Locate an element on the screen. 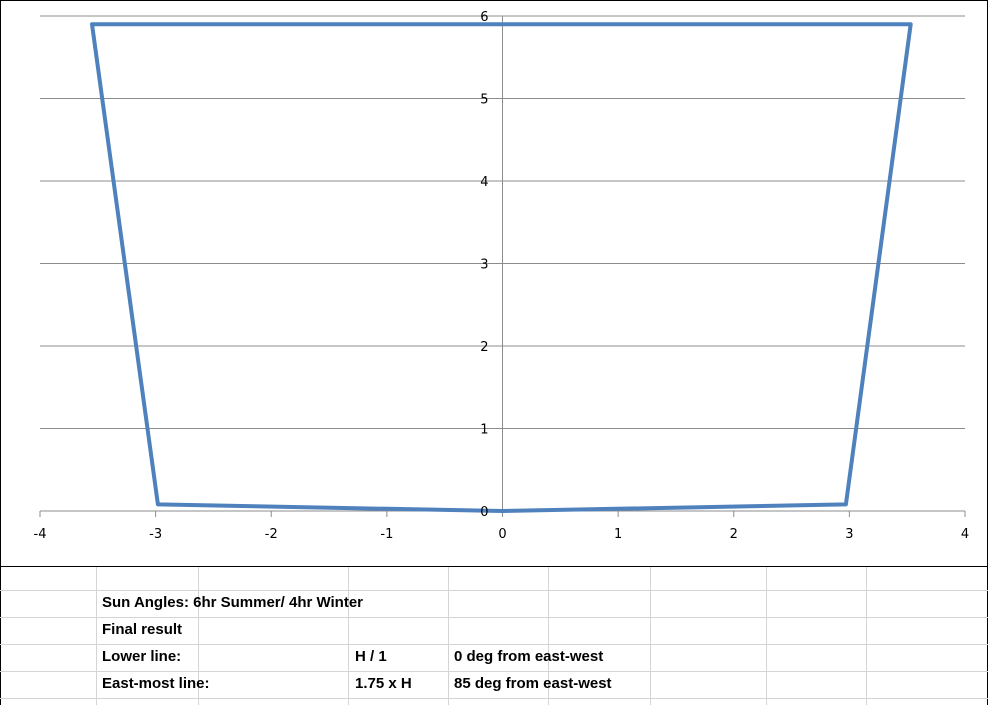 The width and height of the screenshot is (988, 705). x-tick-label: -4 is located at coordinates (40, 534).